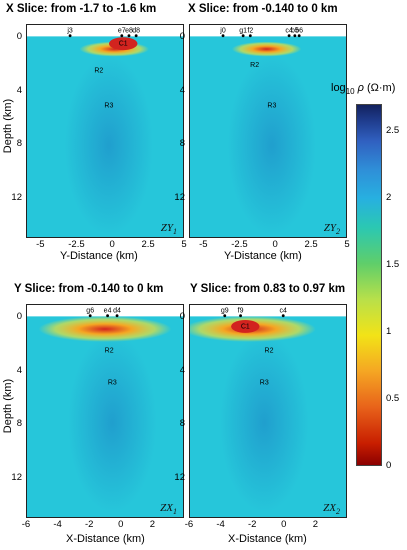  What do you see at coordinates (332, 229) in the screenshot?
I see `panel-corner-label: ZY2` at bounding box center [332, 229].